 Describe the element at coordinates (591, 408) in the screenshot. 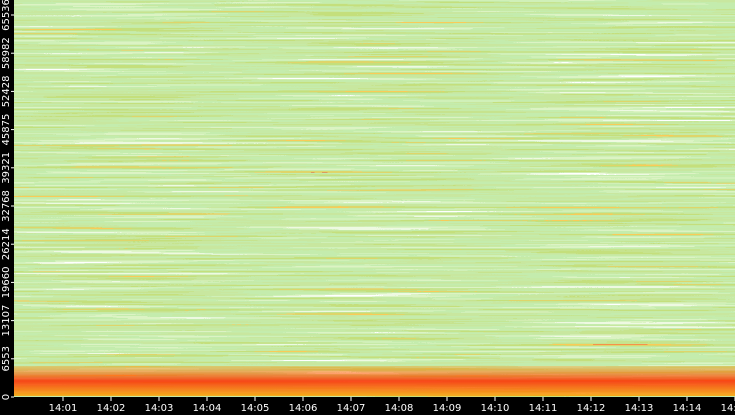

I see `x-tick-label: 14:12` at that location.